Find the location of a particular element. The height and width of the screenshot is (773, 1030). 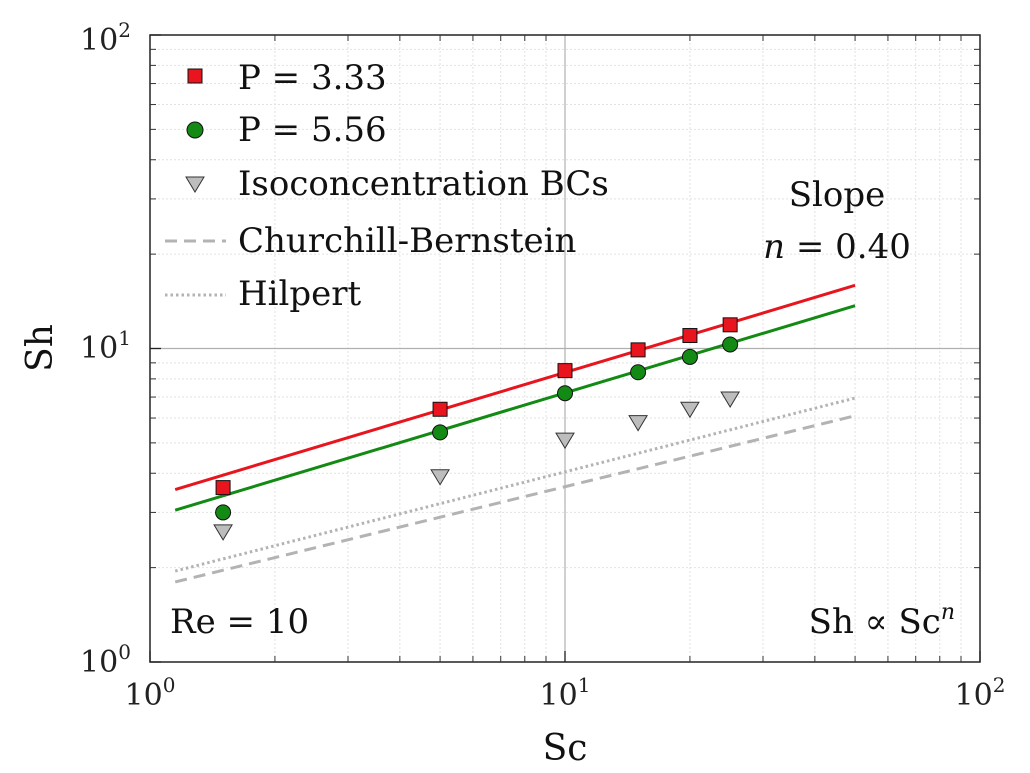

legend-label-churchill-bernstein: Churchill-Bernstein is located at coordinates (407, 241).